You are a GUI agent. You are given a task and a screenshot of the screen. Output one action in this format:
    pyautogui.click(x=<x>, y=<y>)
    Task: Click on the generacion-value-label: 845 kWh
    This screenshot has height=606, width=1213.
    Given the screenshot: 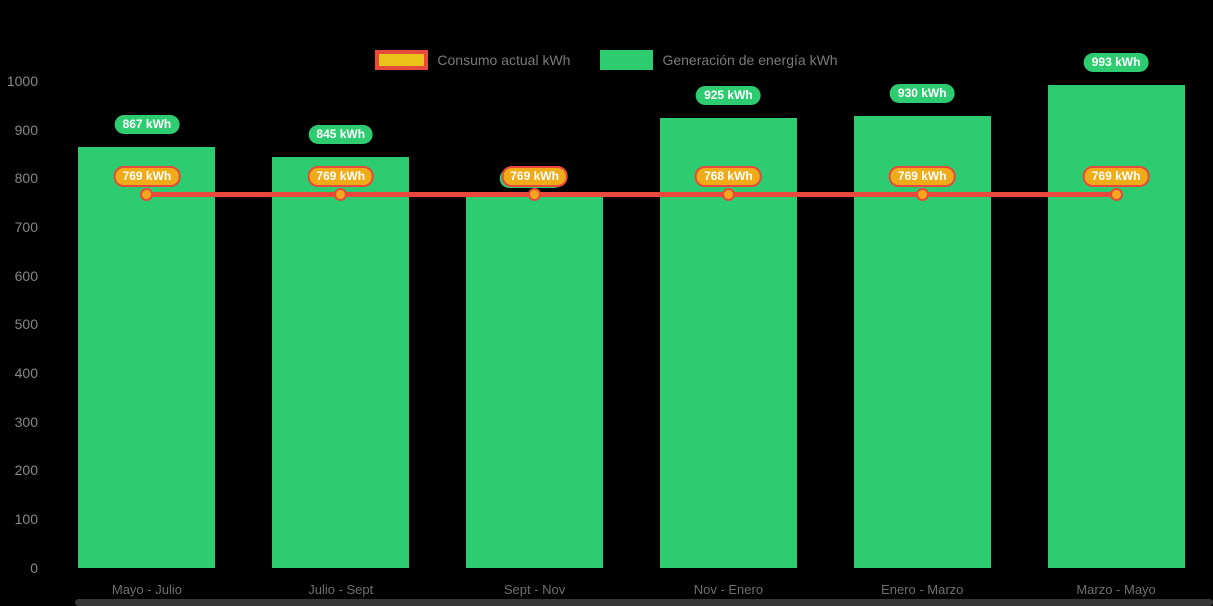 What is the action you would take?
    pyautogui.click(x=341, y=135)
    